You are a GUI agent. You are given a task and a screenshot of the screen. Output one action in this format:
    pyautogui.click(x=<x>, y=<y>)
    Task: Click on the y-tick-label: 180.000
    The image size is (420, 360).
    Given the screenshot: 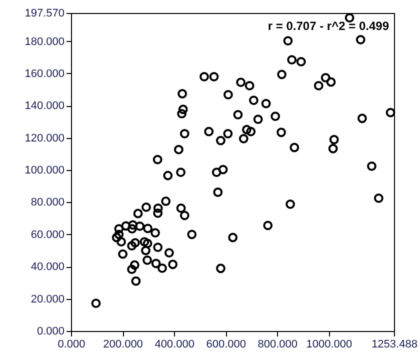 What is the action you would take?
    pyautogui.click(x=44, y=42)
    